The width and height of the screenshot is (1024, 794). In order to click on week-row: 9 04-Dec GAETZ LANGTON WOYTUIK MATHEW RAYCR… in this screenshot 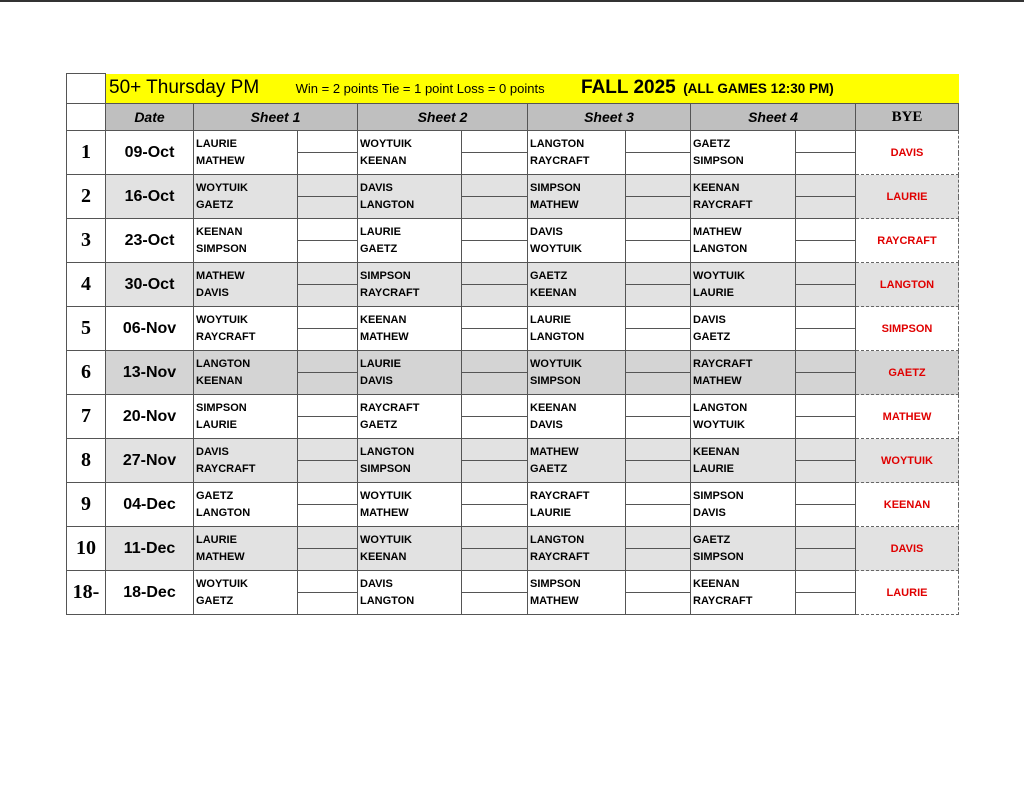, I will do `click(512, 504)`.